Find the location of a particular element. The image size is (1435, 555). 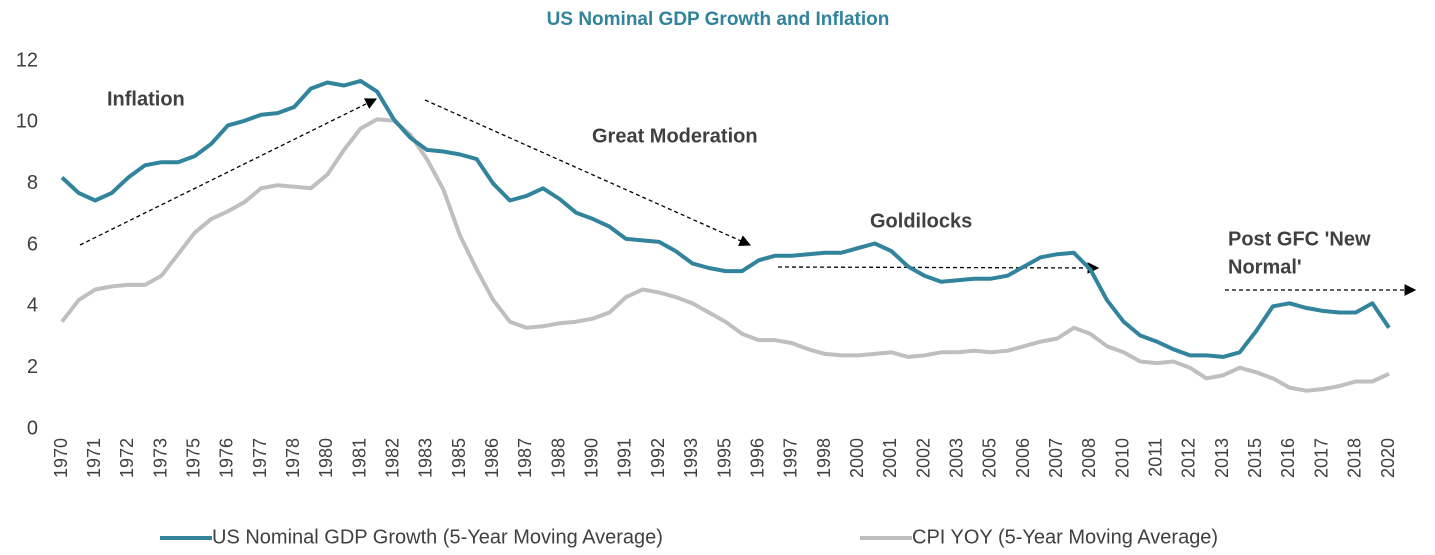

legend-label: CPI YOY (5-Year Moving Average) is located at coordinates (1065, 537).